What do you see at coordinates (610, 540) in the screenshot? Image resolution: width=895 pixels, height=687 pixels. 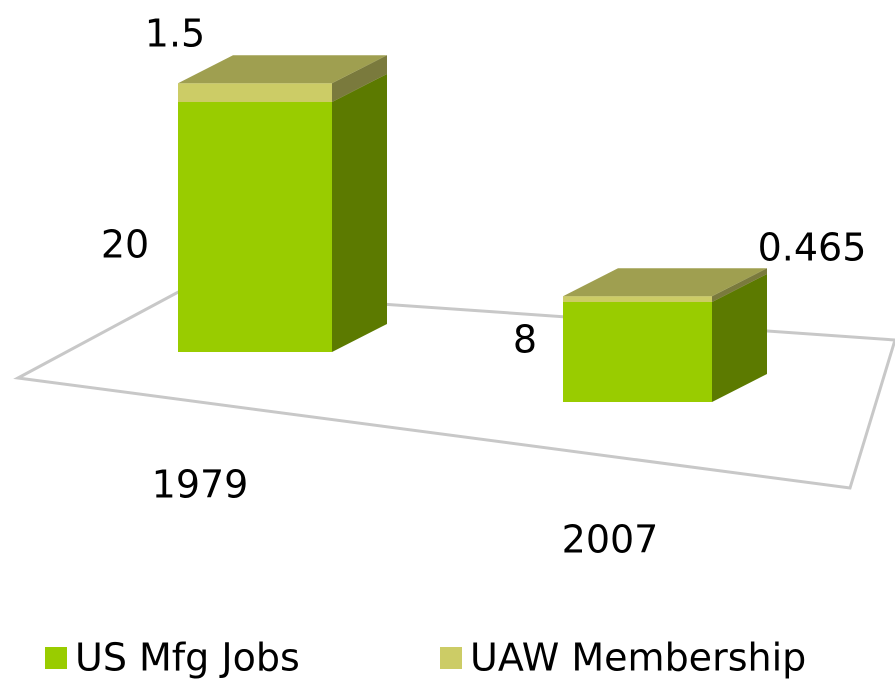 I see `x-tick-label: 2007` at bounding box center [610, 540].